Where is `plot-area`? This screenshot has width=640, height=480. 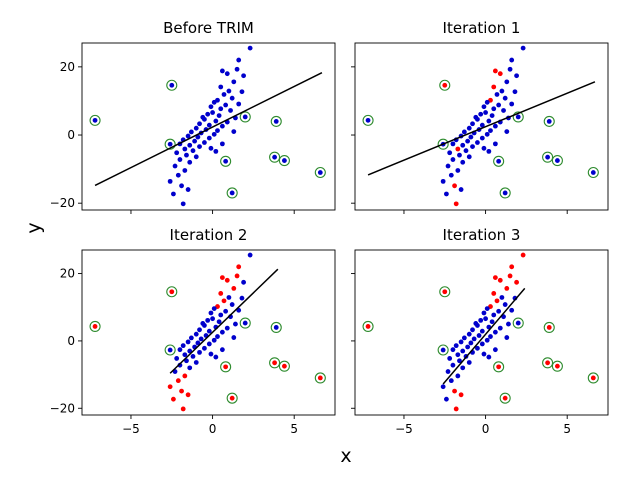 plot-area is located at coordinates (480, 332).